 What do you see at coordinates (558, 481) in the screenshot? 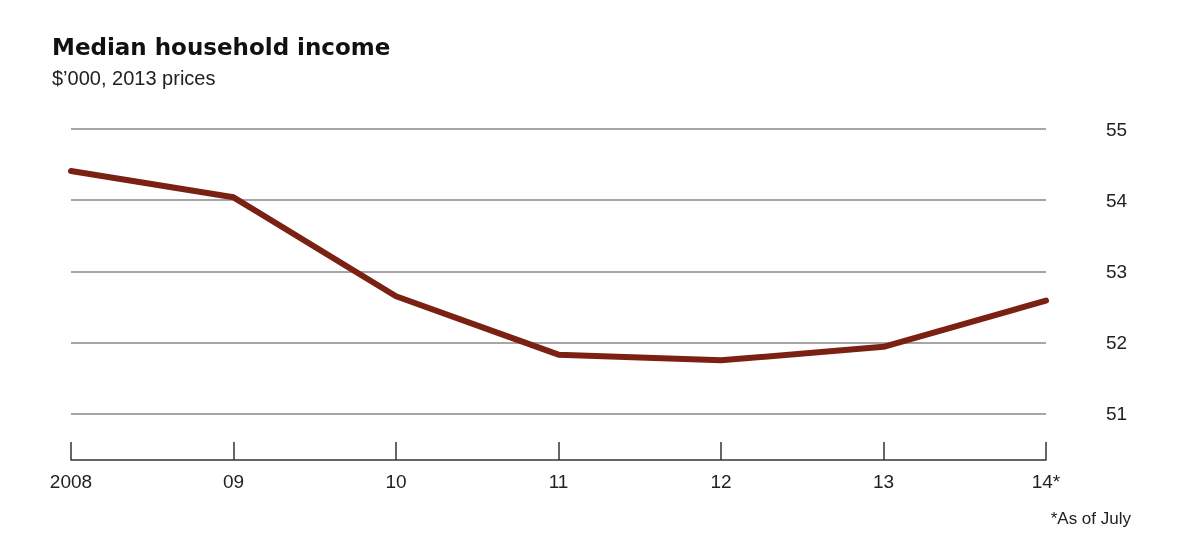
I see `x-tick-label: 11` at bounding box center [558, 481].